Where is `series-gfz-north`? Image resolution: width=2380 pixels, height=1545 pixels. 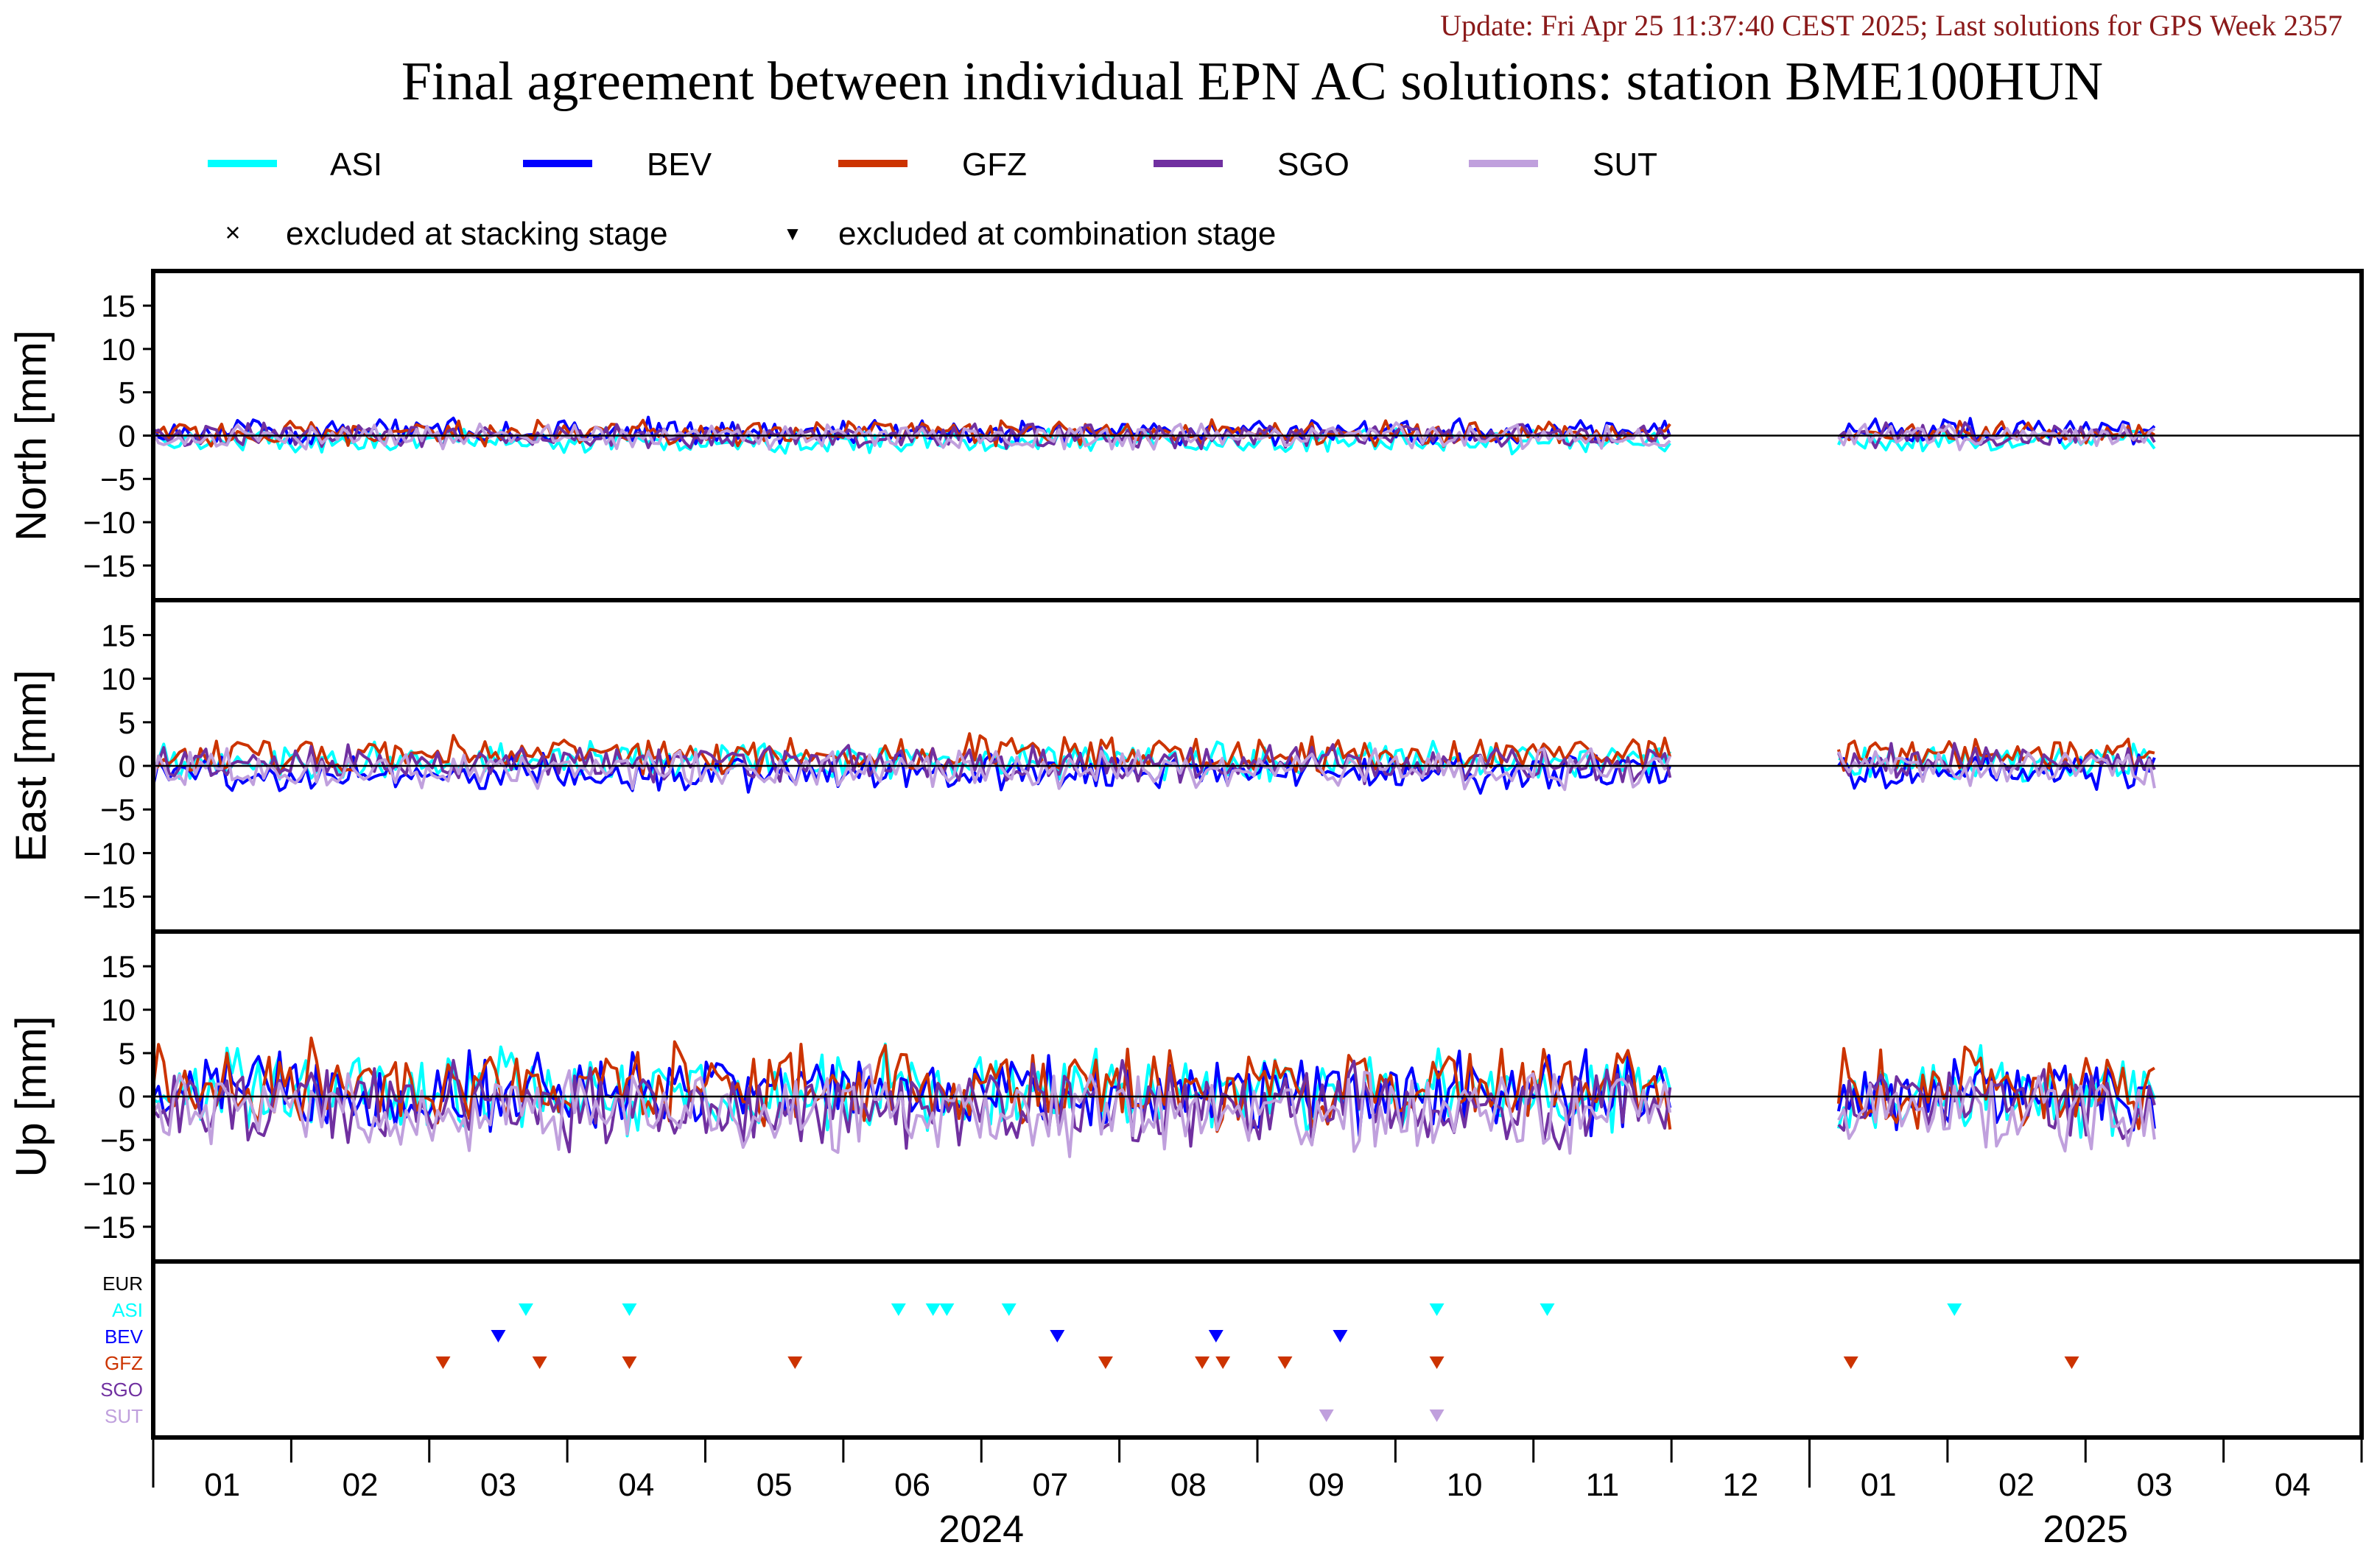
series-gfz-north is located at coordinates (1153, 433).